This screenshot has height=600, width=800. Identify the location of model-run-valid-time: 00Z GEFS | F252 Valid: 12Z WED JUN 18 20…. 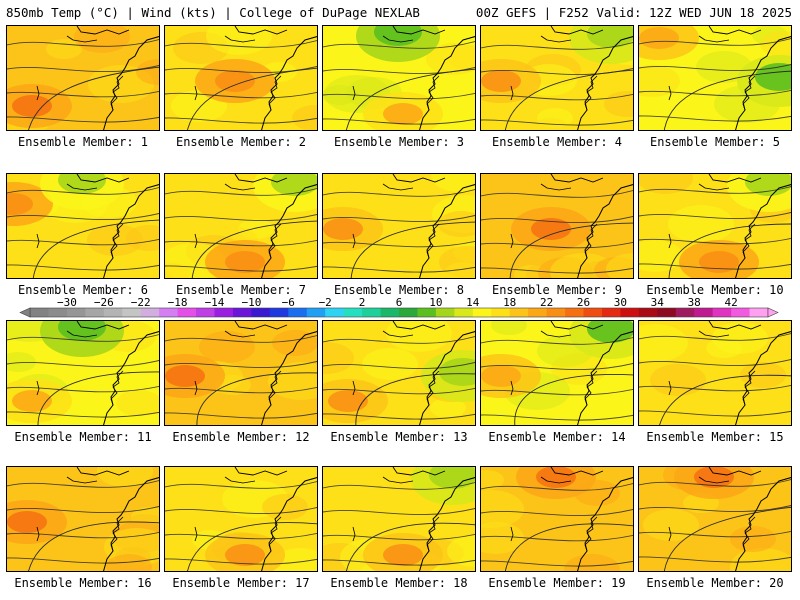
(633, 12).